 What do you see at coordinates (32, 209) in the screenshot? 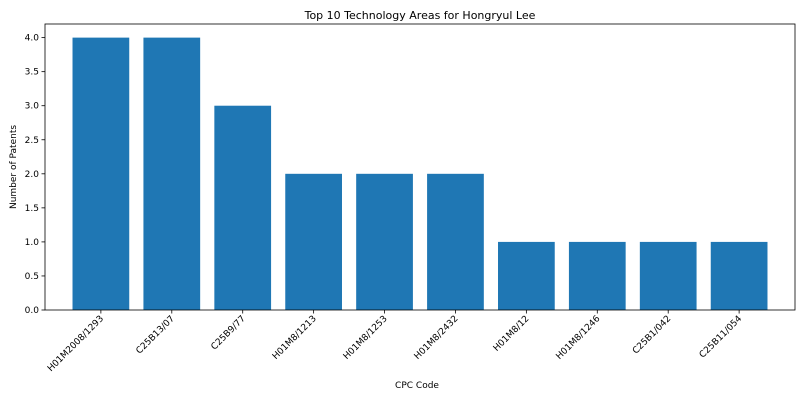
I see `y-tick-label: 1.5` at bounding box center [32, 209].